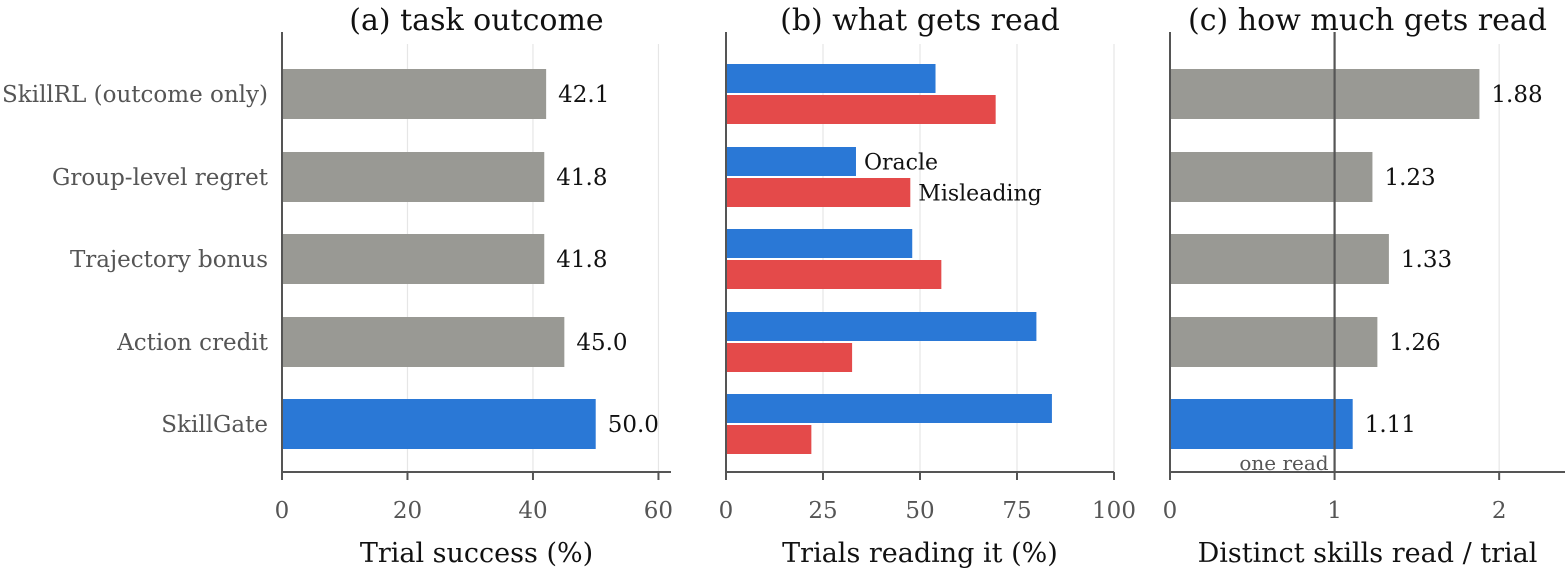  I want to click on panel-title: (a) task outcome, so click(476, 20).